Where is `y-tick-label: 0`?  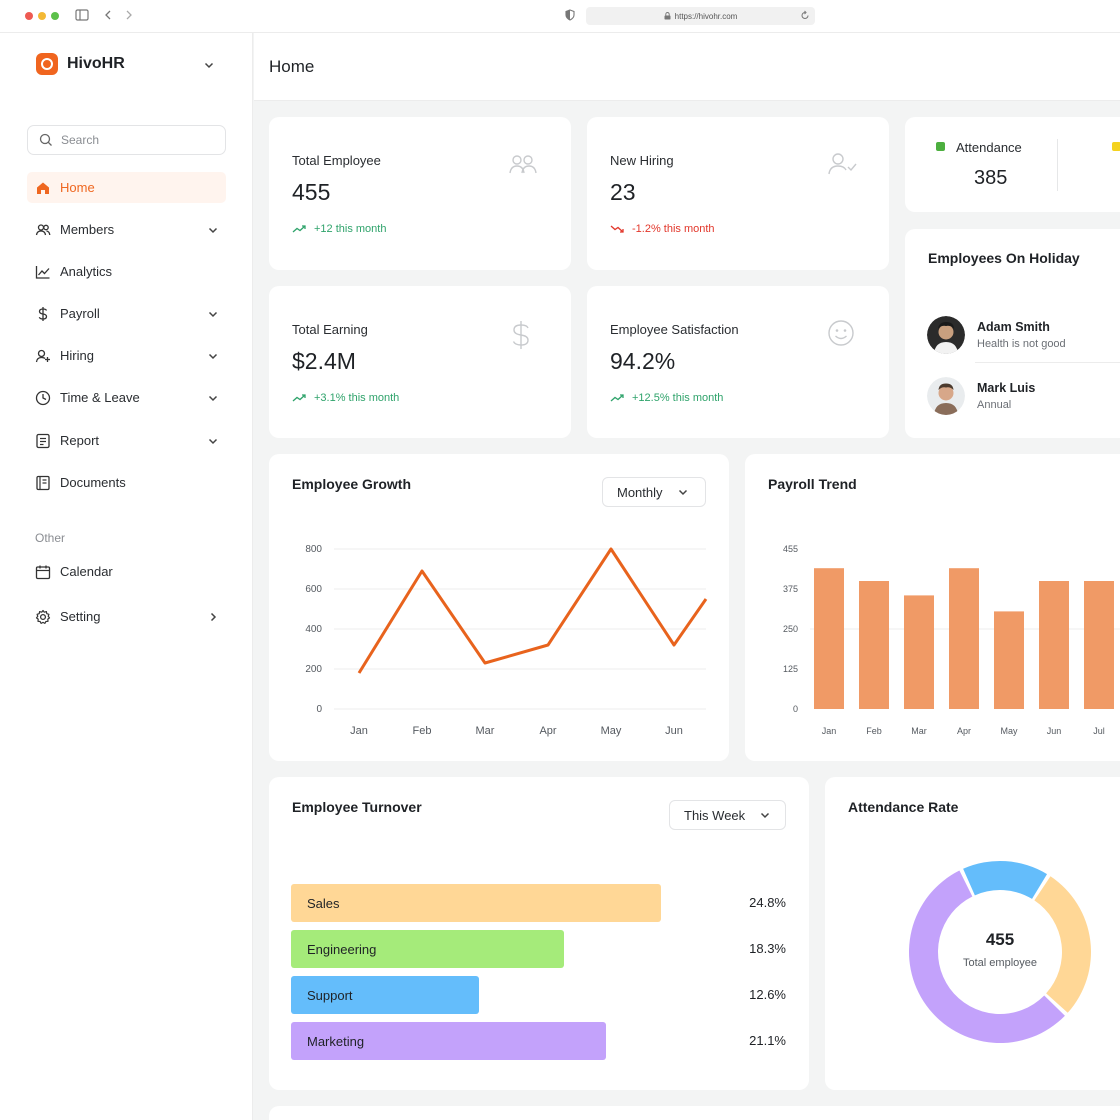 y-tick-label: 0 is located at coordinates (319, 709).